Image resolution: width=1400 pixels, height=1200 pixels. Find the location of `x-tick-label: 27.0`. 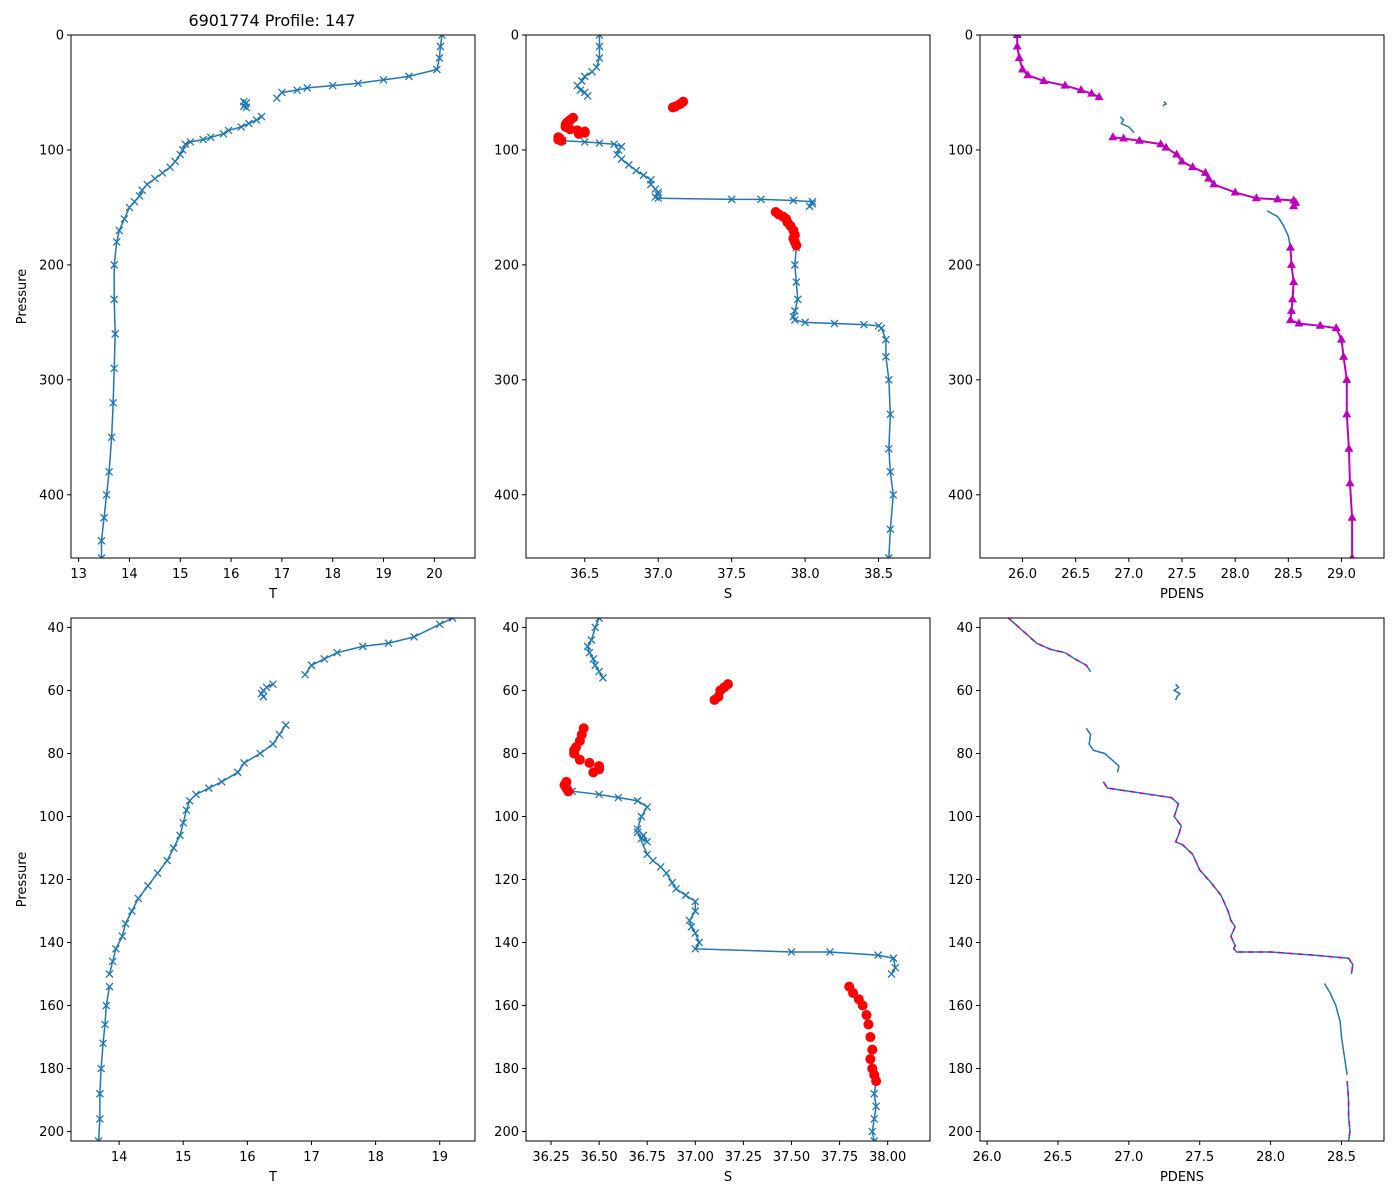

x-tick-label: 27.0 is located at coordinates (1128, 574).